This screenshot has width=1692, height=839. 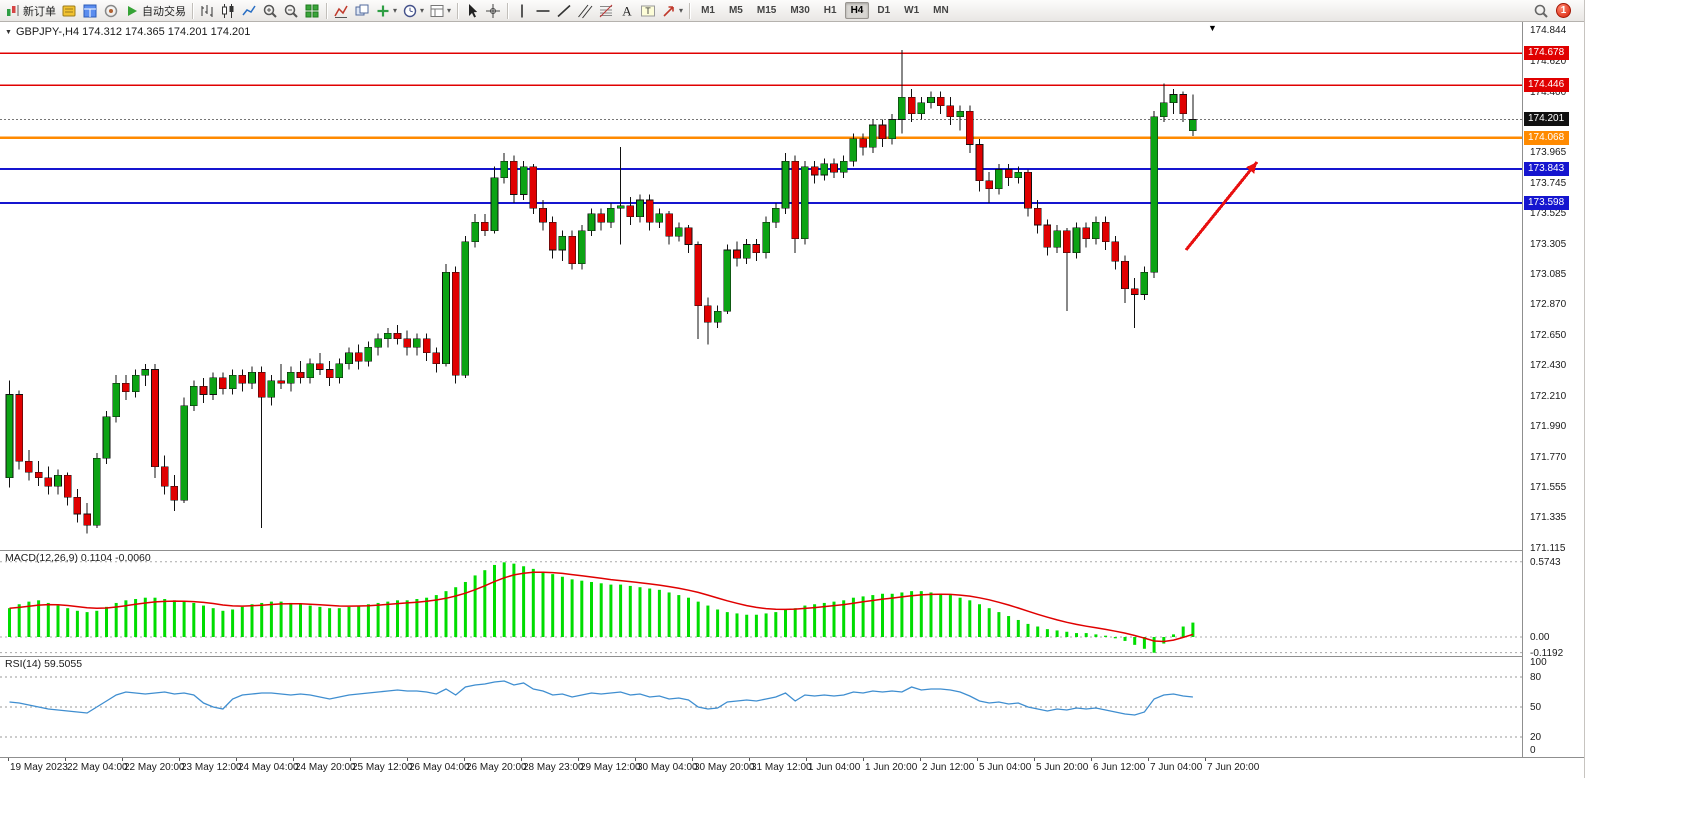 I want to click on chart-shift-marker: ▼, so click(x=1212, y=28).